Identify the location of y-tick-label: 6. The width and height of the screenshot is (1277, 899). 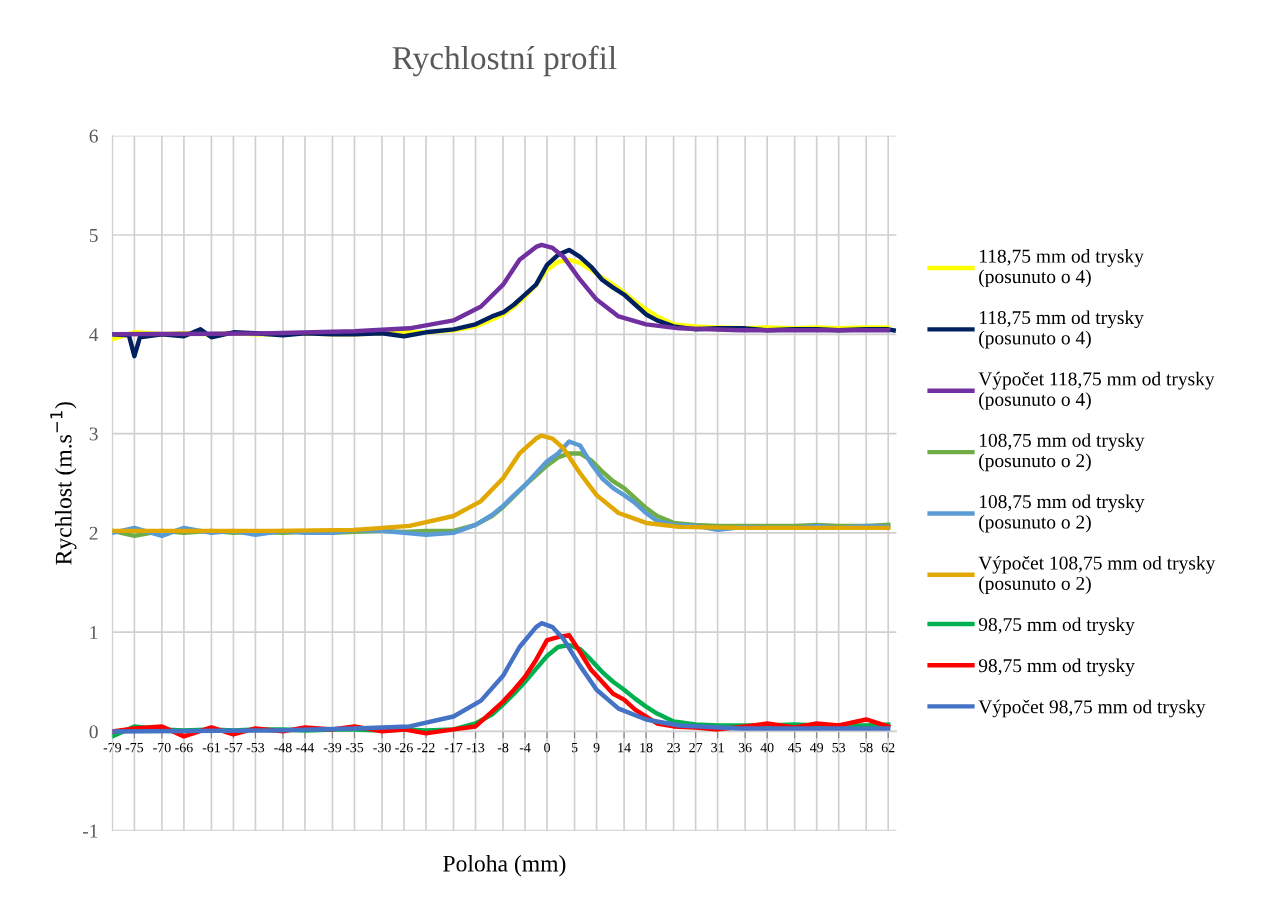
(93, 136).